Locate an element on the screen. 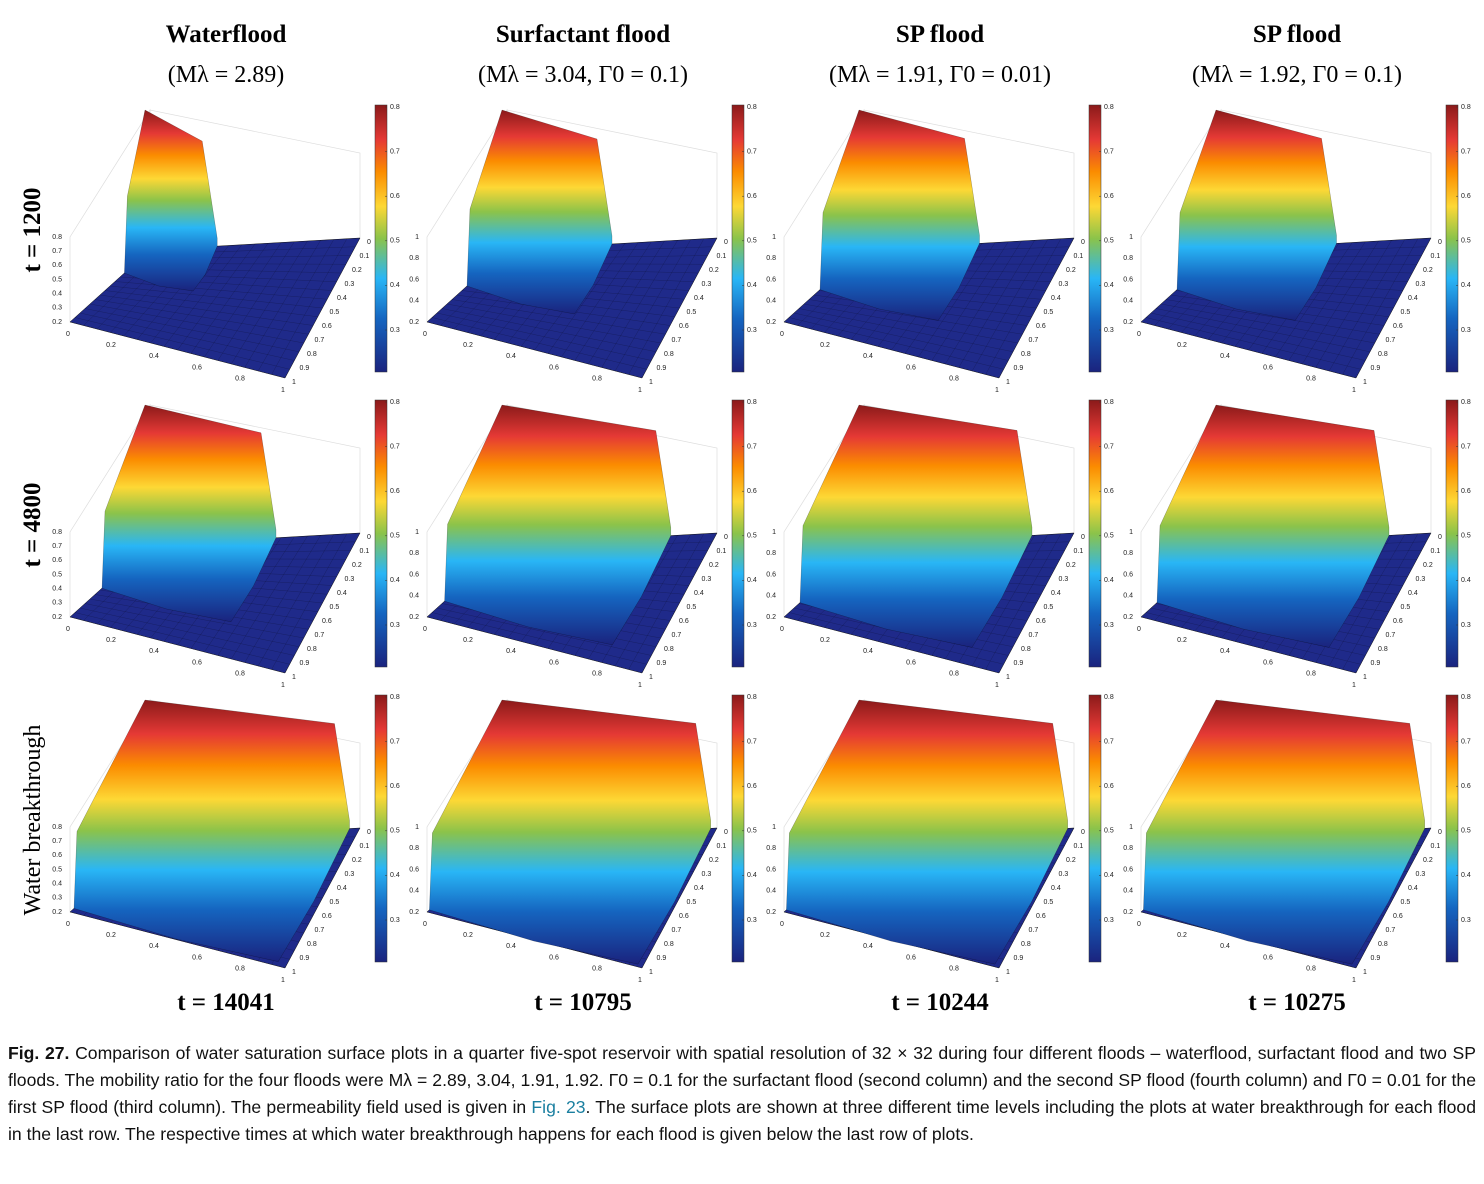 The image size is (1484, 1184). y-tick-label: 0.5 is located at coordinates (1406, 902).